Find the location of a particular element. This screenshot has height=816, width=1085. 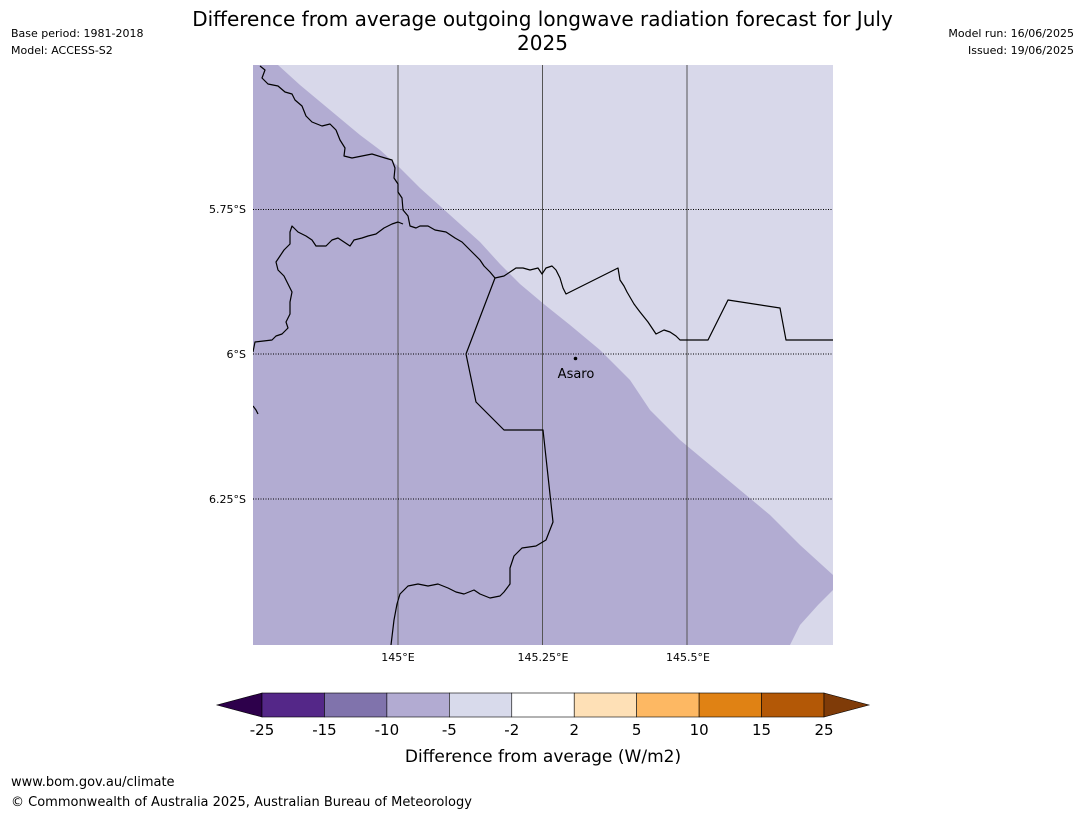

colorbar-tick-label: 25 is located at coordinates (823, 730).